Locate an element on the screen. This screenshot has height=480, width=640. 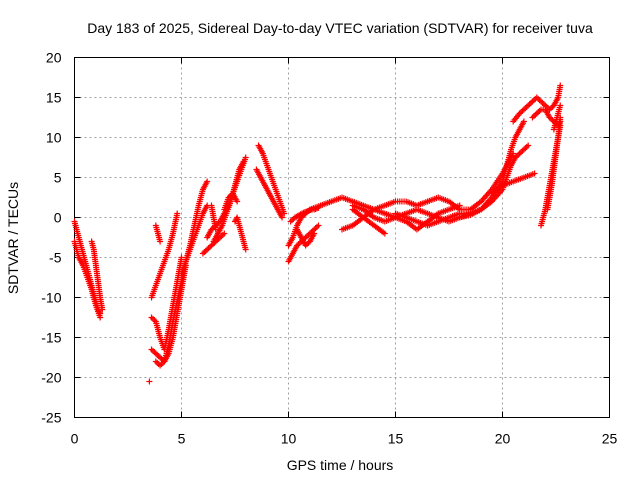
y-axis-label: SDTVAR / TECUs is located at coordinates (13, 238).